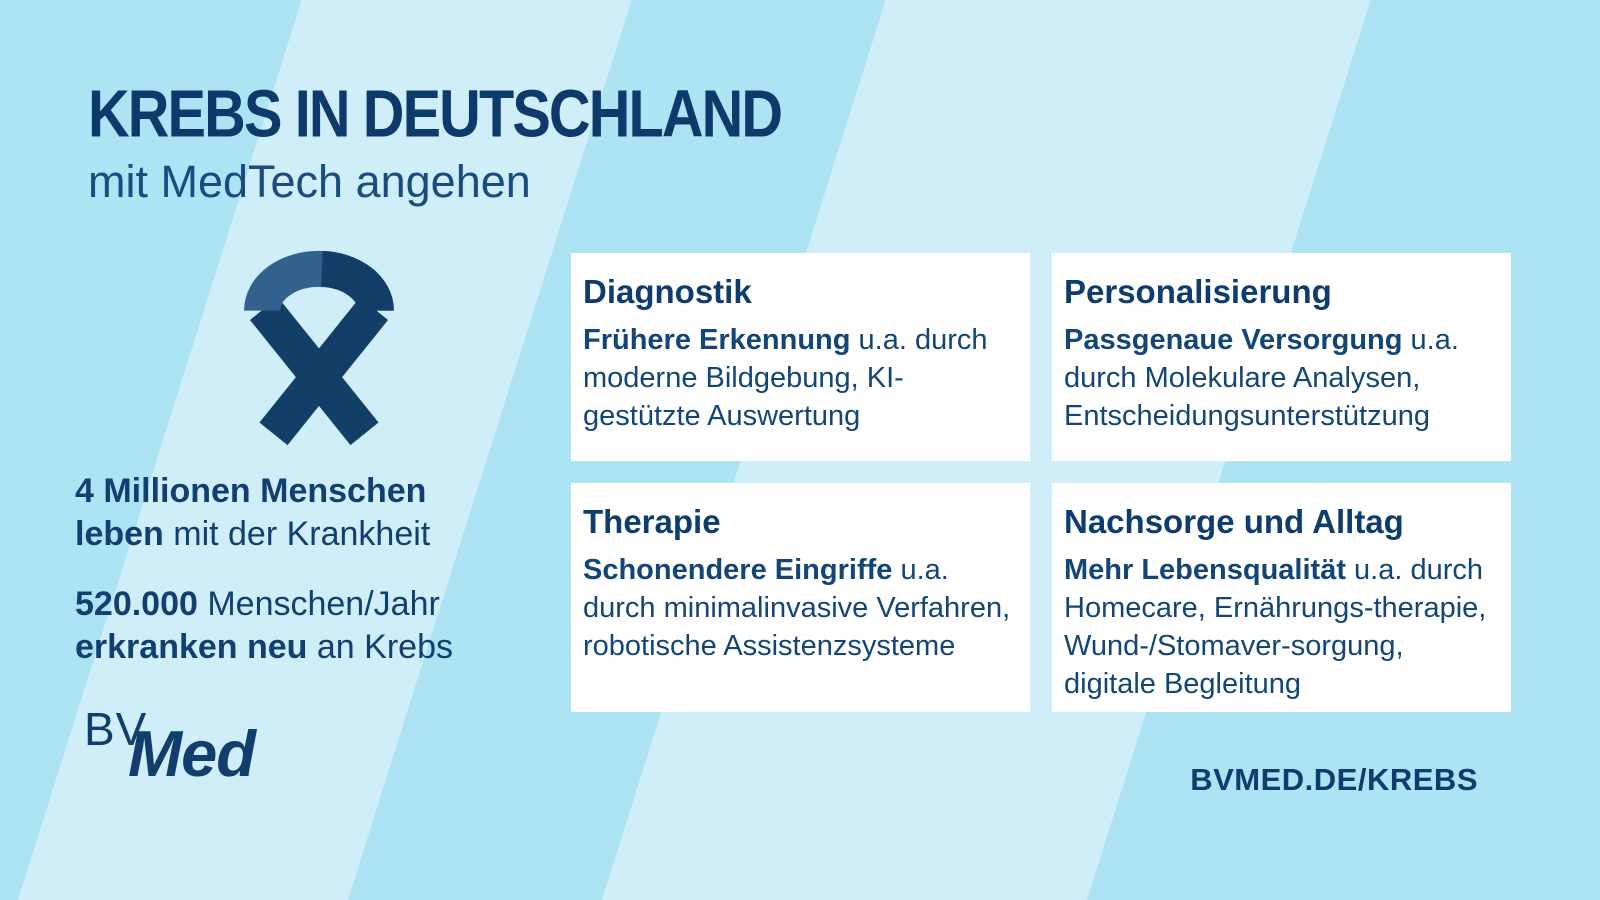 The image size is (1600, 900). Describe the element at coordinates (192, 753) in the screenshot. I see `bvmed-logo-med: Med` at that location.